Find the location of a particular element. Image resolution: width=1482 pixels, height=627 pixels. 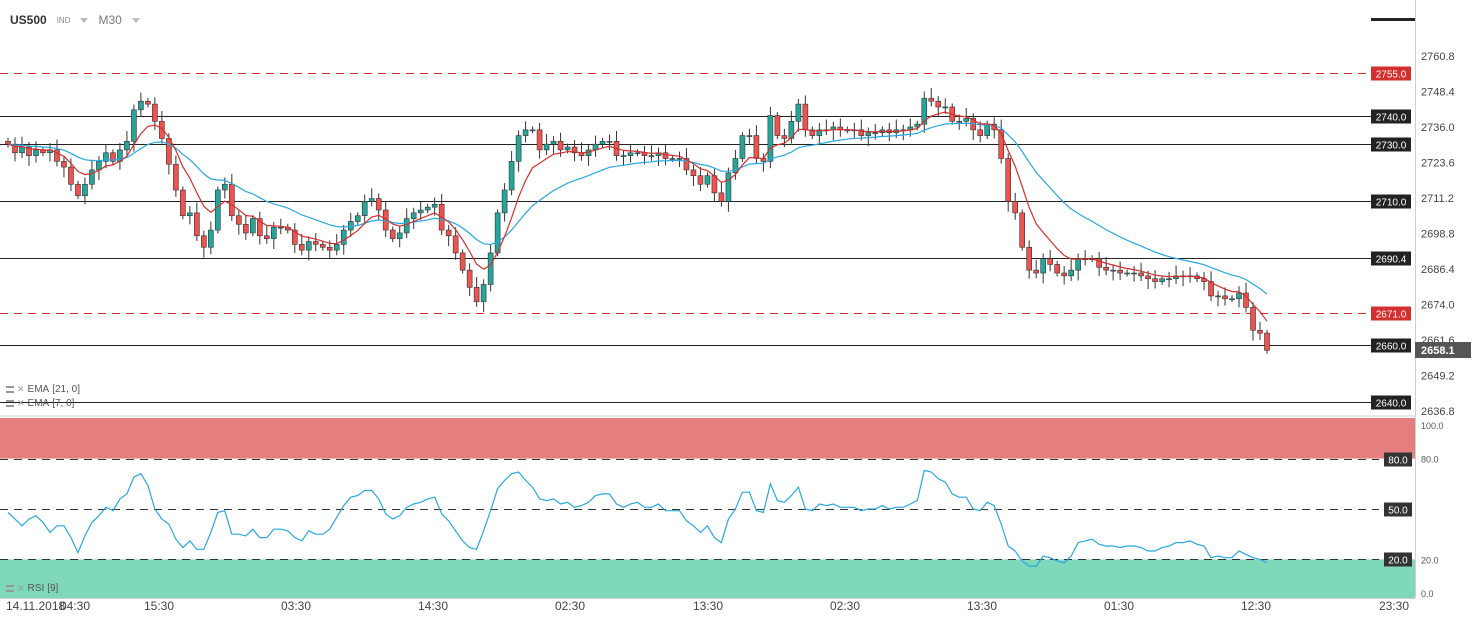

indicator-ema-7: ✕ EMA [7, 0] is located at coordinates (40, 403).